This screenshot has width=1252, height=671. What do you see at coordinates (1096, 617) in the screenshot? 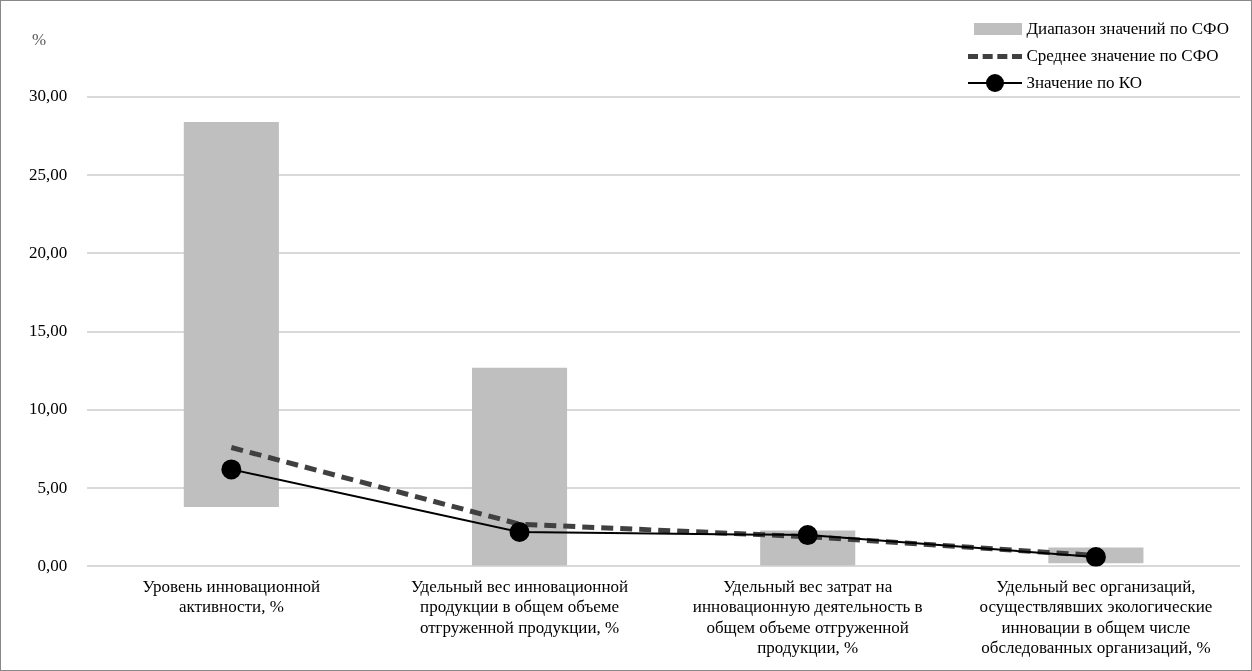
I see `x-tick-label: Удельный вес организаций, осуществлявших экологические инновации в общем числе обследованных организаций, %` at bounding box center [1096, 617].